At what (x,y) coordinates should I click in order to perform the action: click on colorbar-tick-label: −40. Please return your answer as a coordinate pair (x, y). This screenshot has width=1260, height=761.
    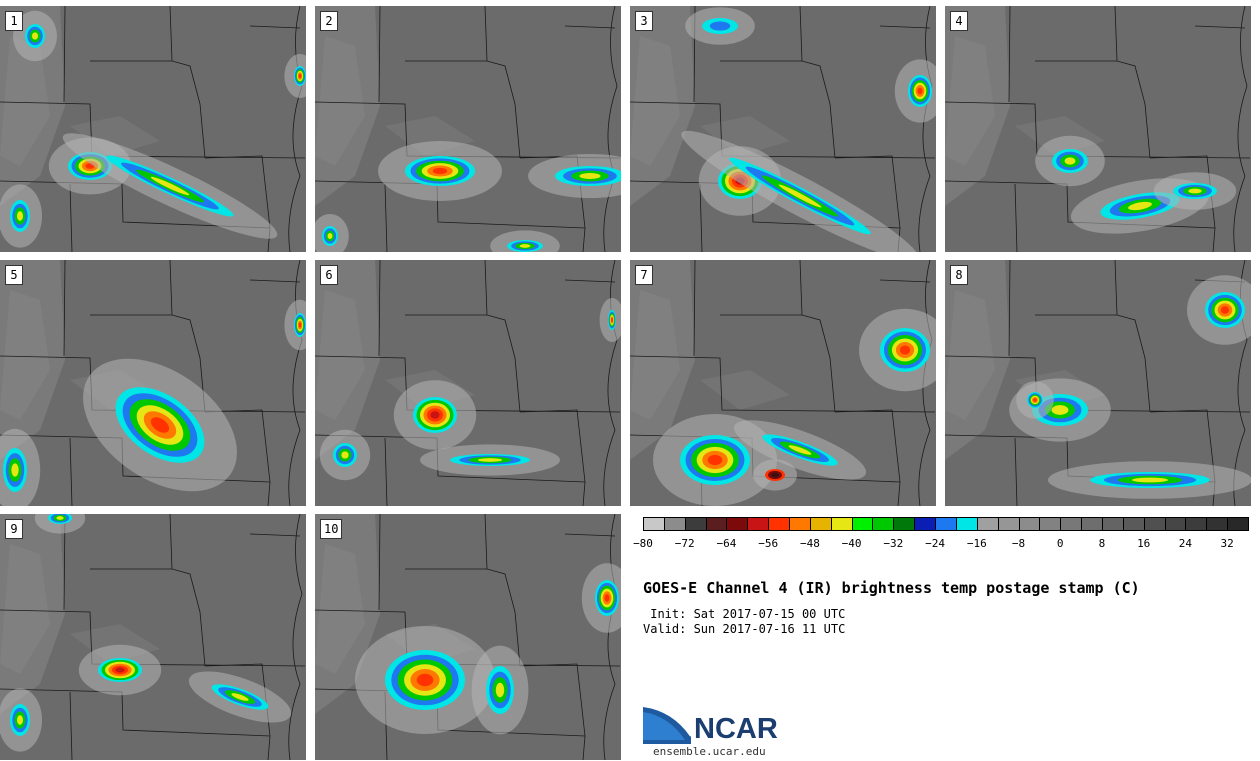
    Looking at the image, I should click on (851, 543).